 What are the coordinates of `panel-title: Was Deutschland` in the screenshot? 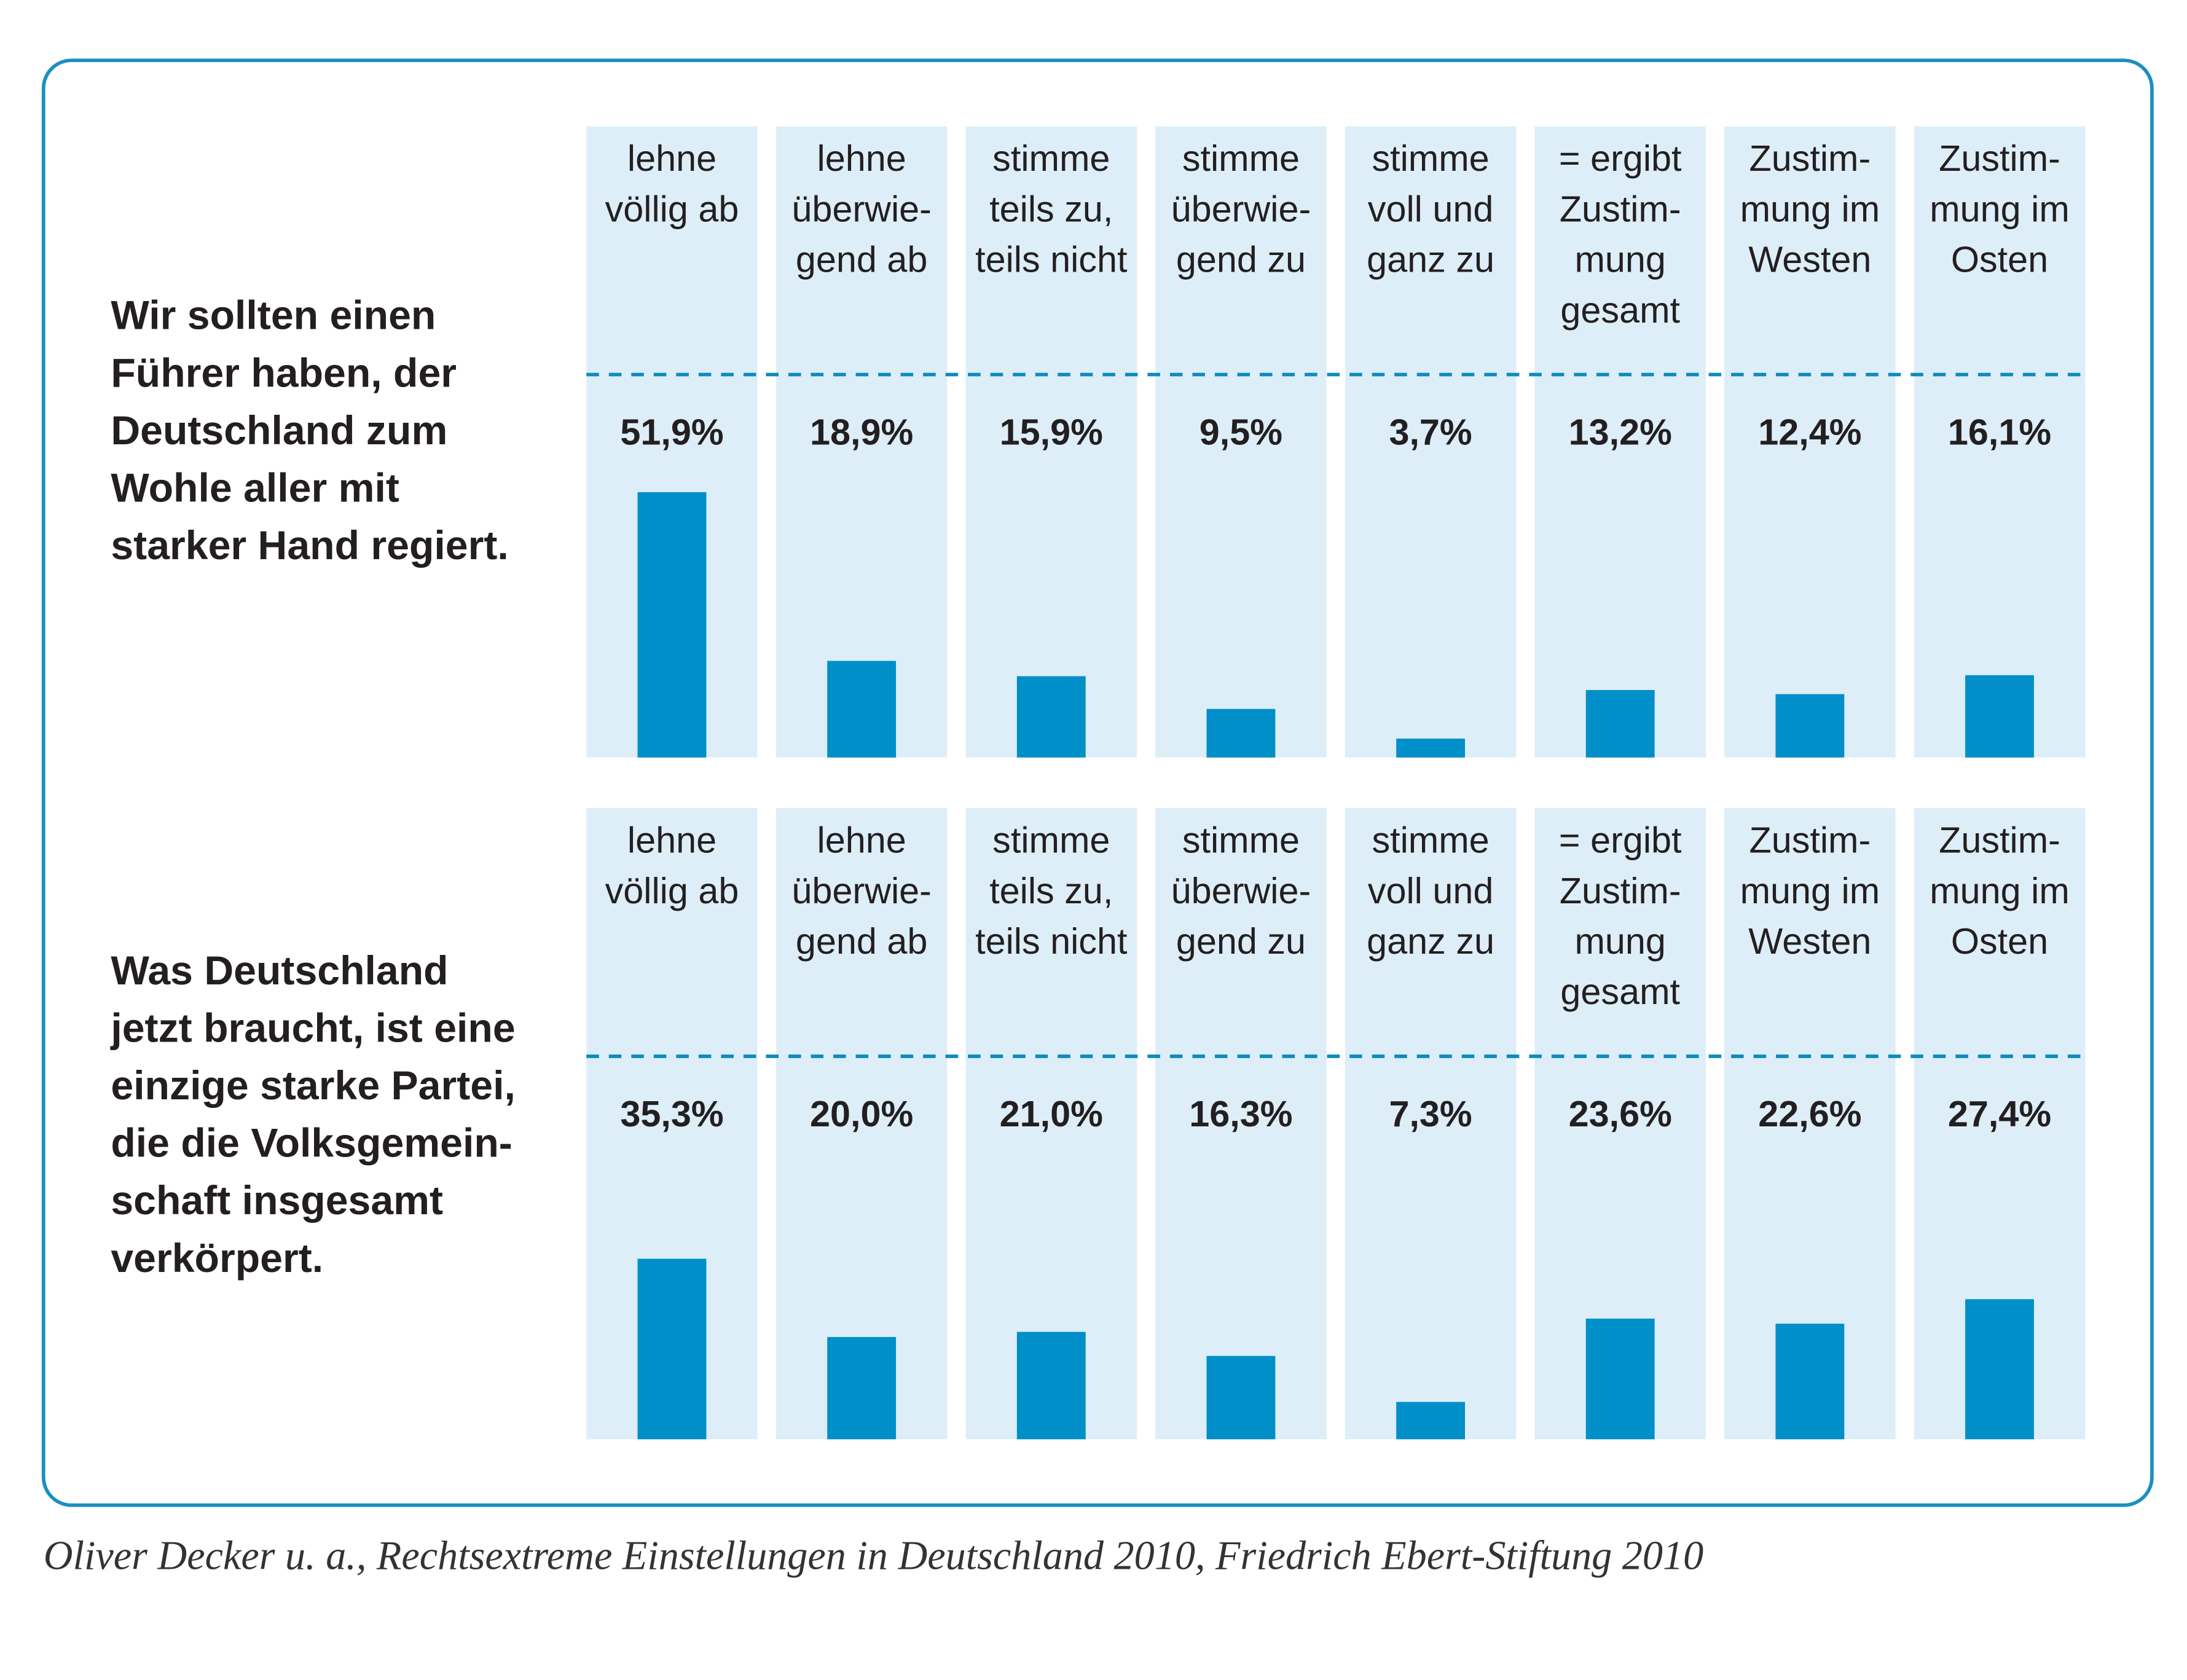 It's located at (279, 971).